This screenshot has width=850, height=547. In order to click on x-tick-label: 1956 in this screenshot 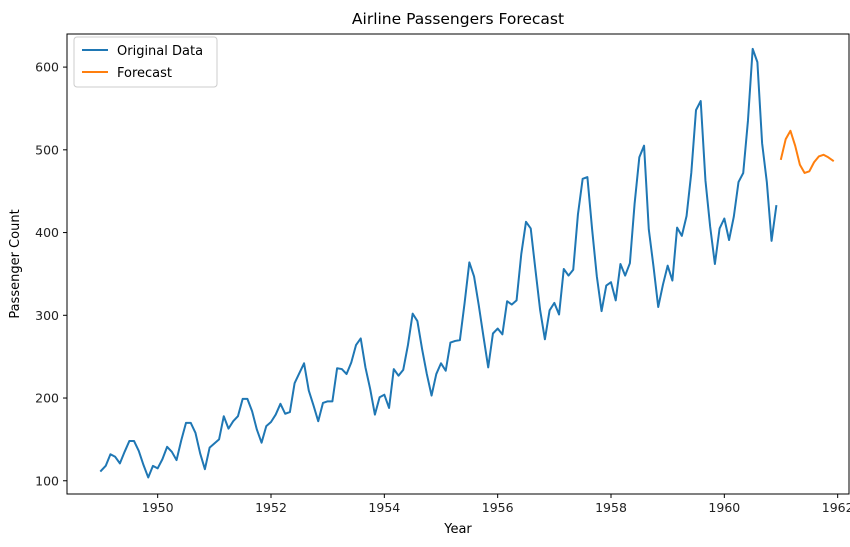, I will do `click(498, 507)`.